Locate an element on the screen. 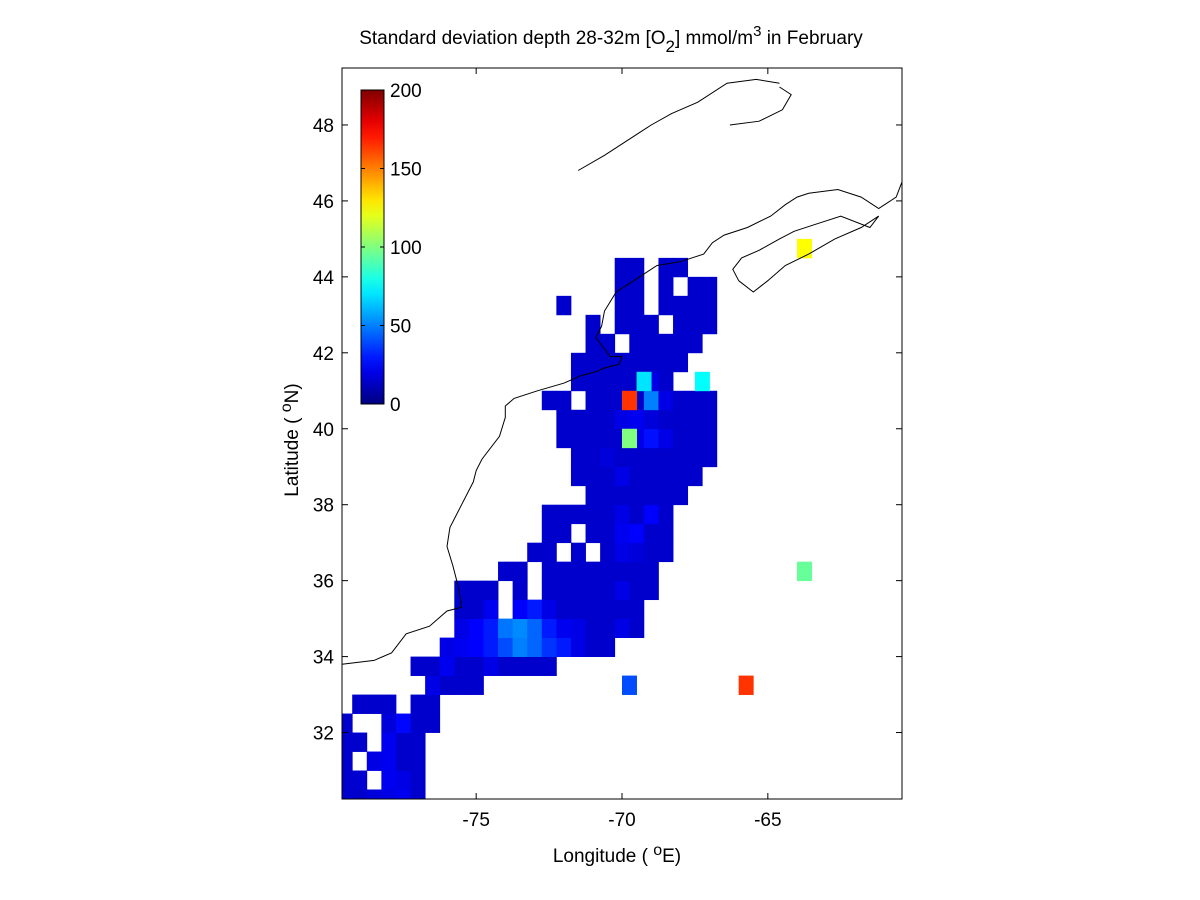 Image resolution: width=1200 pixels, height=900 pixels. x-label-pre: Longitude ( is located at coordinates (603, 856).